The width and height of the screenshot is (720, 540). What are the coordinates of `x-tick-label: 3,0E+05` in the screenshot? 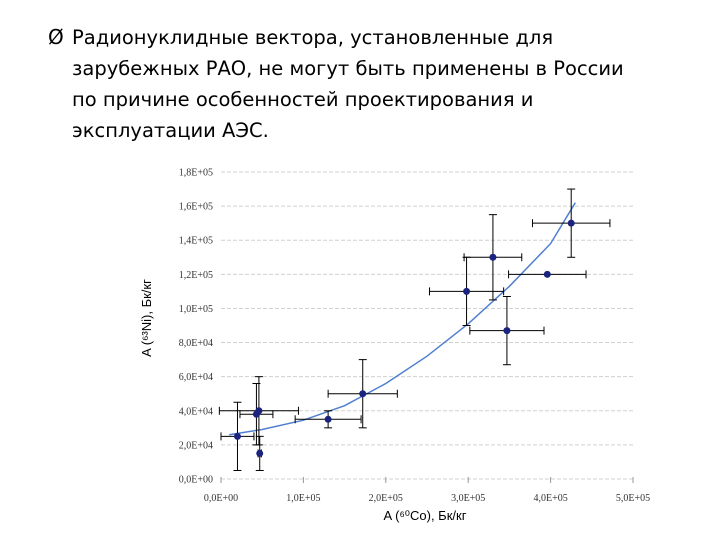 It's located at (468, 498).